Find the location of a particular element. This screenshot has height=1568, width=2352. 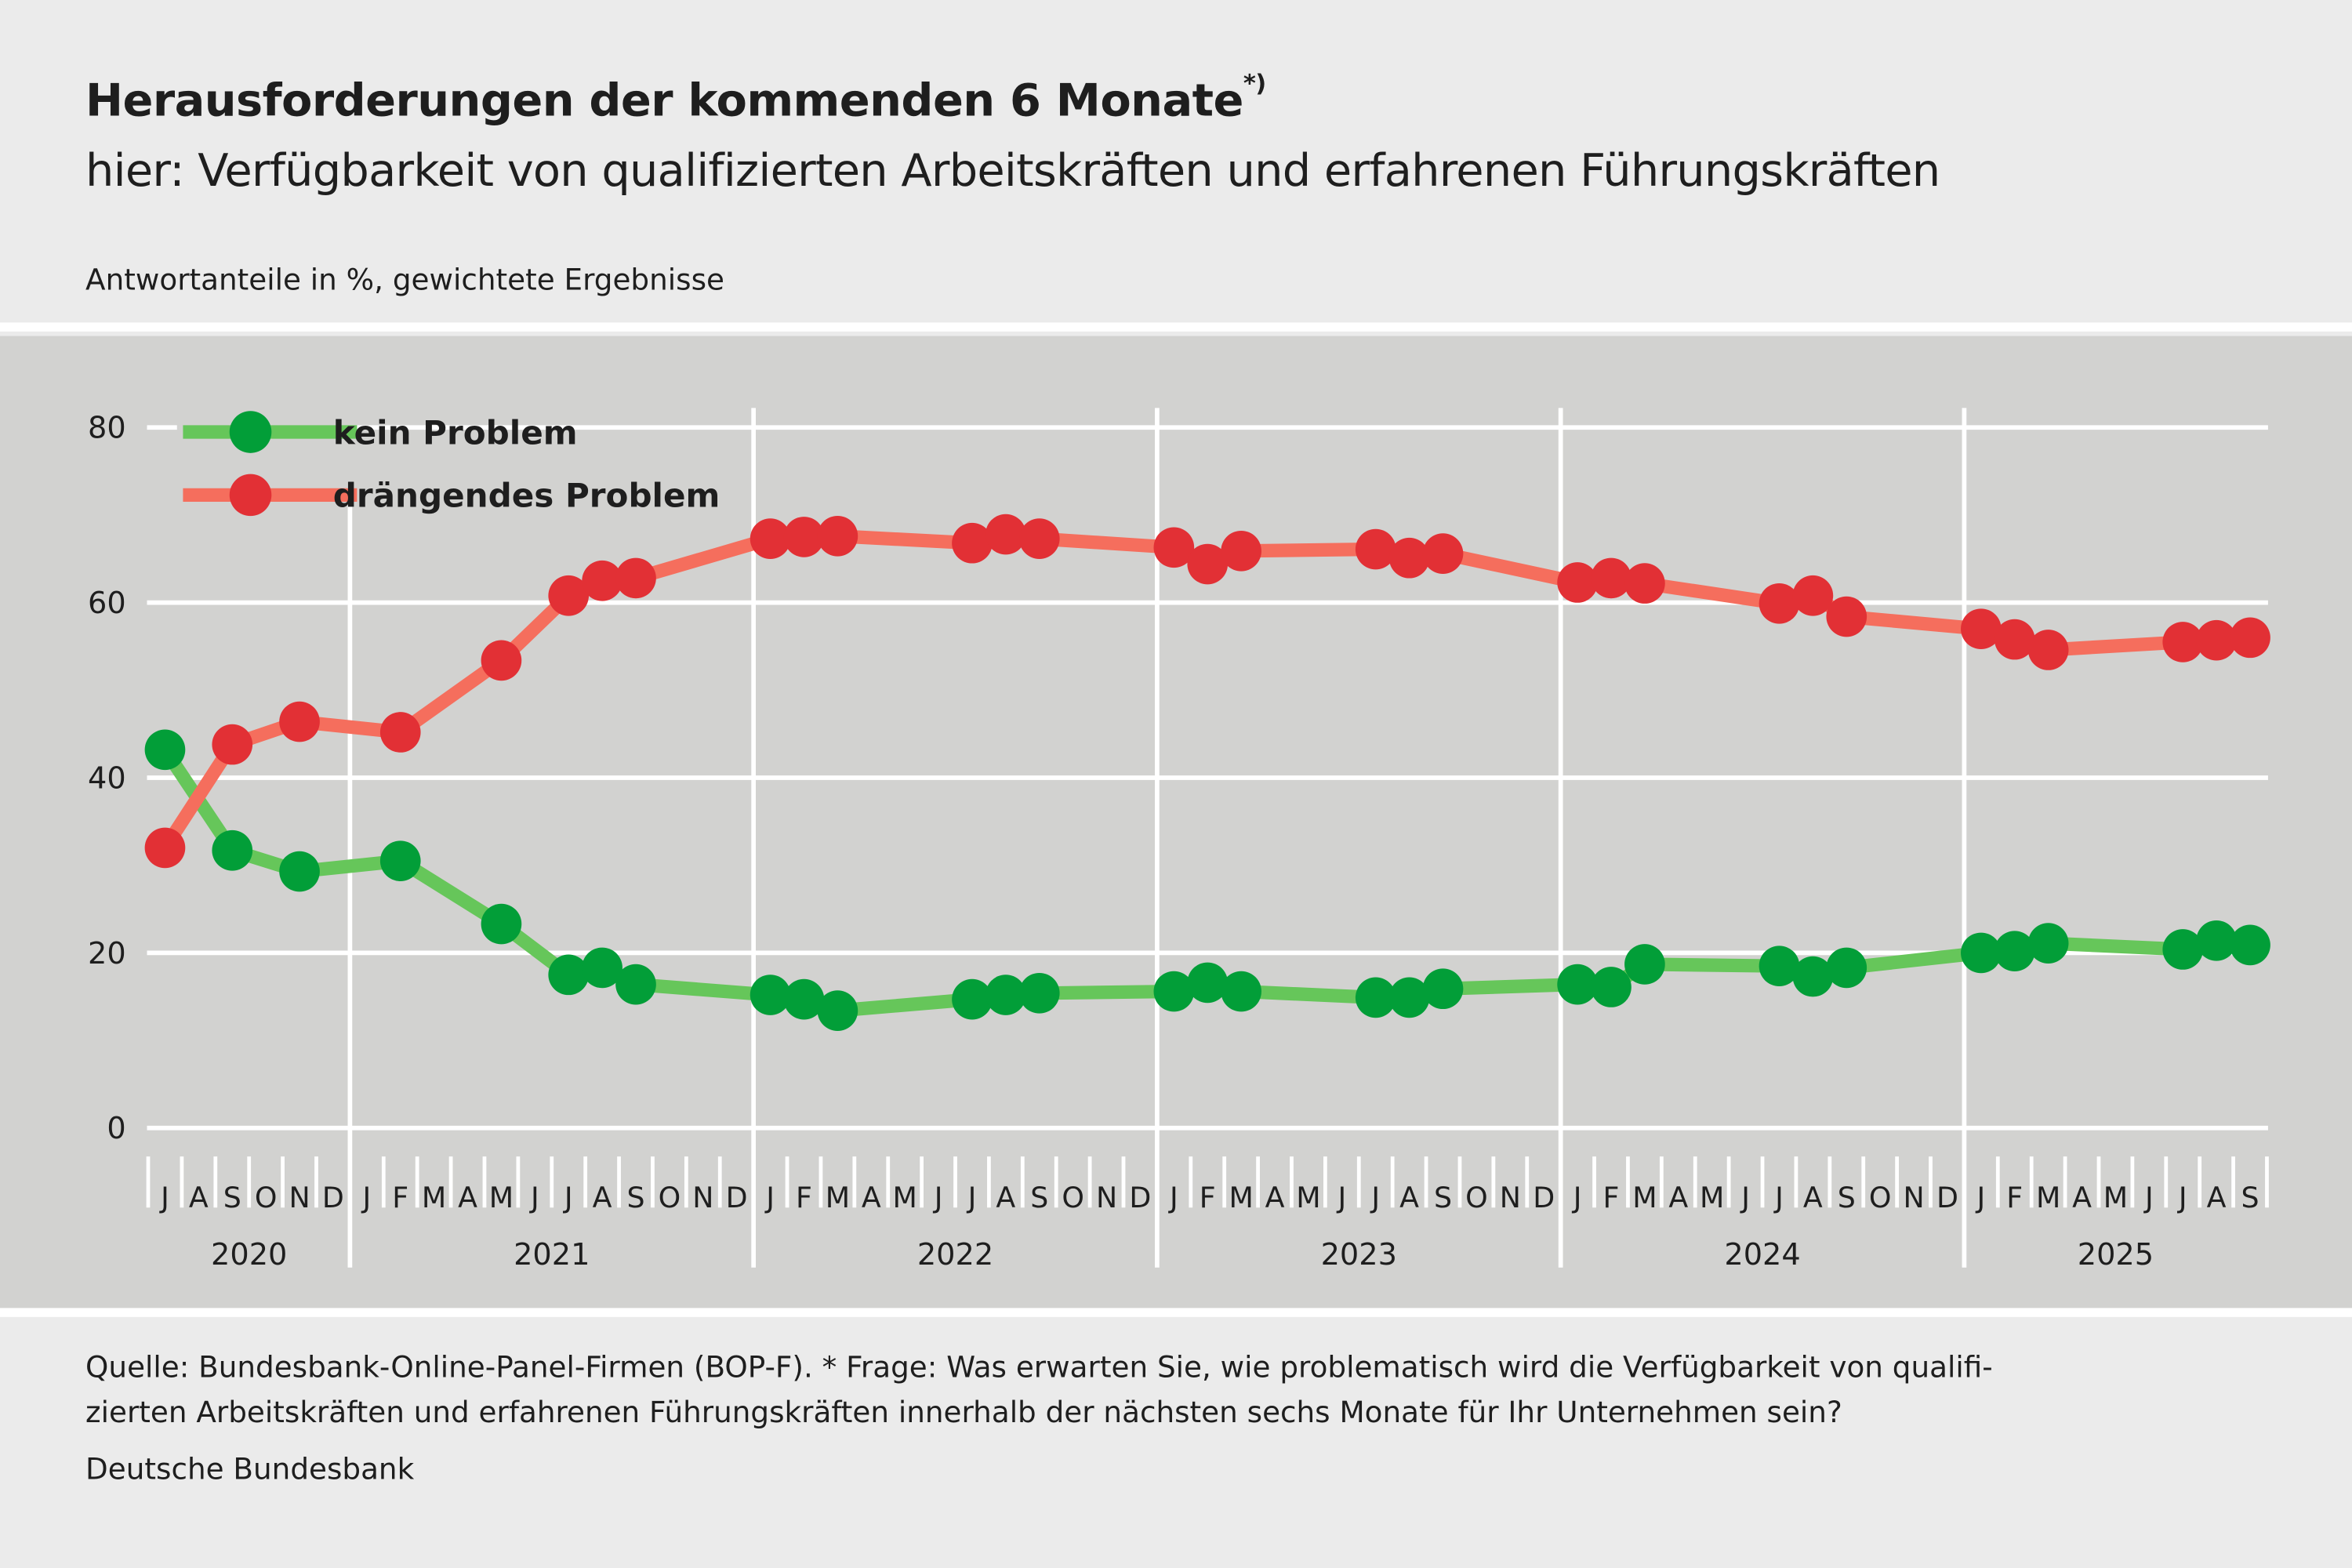

year-label: 2022 is located at coordinates (955, 1254).